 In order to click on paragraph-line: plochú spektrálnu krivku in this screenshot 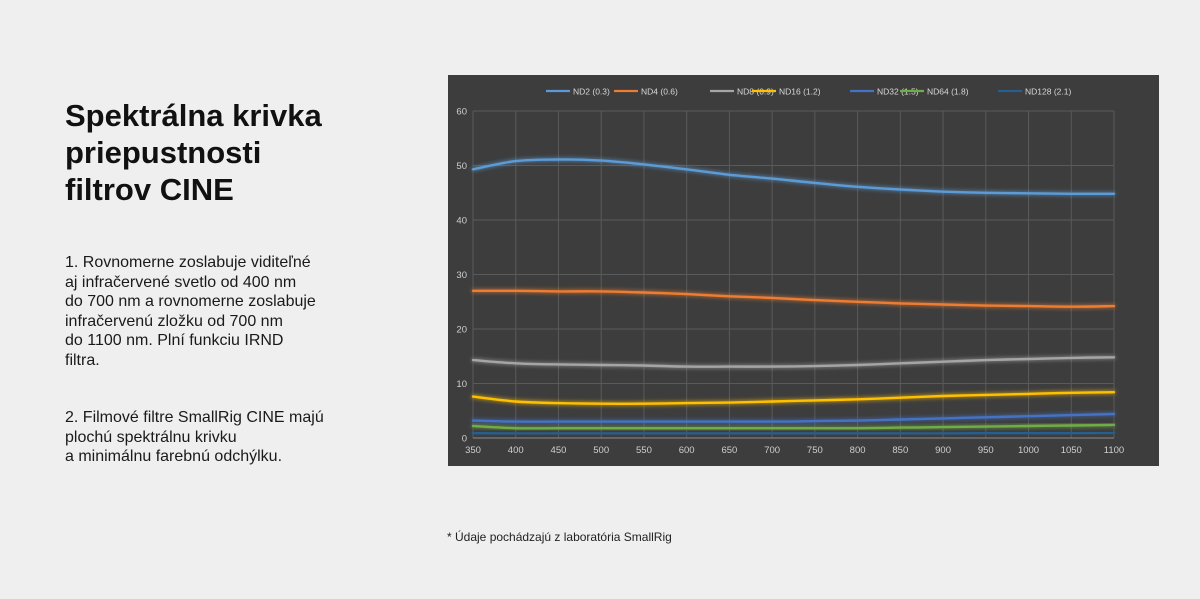, I will do `click(151, 437)`.